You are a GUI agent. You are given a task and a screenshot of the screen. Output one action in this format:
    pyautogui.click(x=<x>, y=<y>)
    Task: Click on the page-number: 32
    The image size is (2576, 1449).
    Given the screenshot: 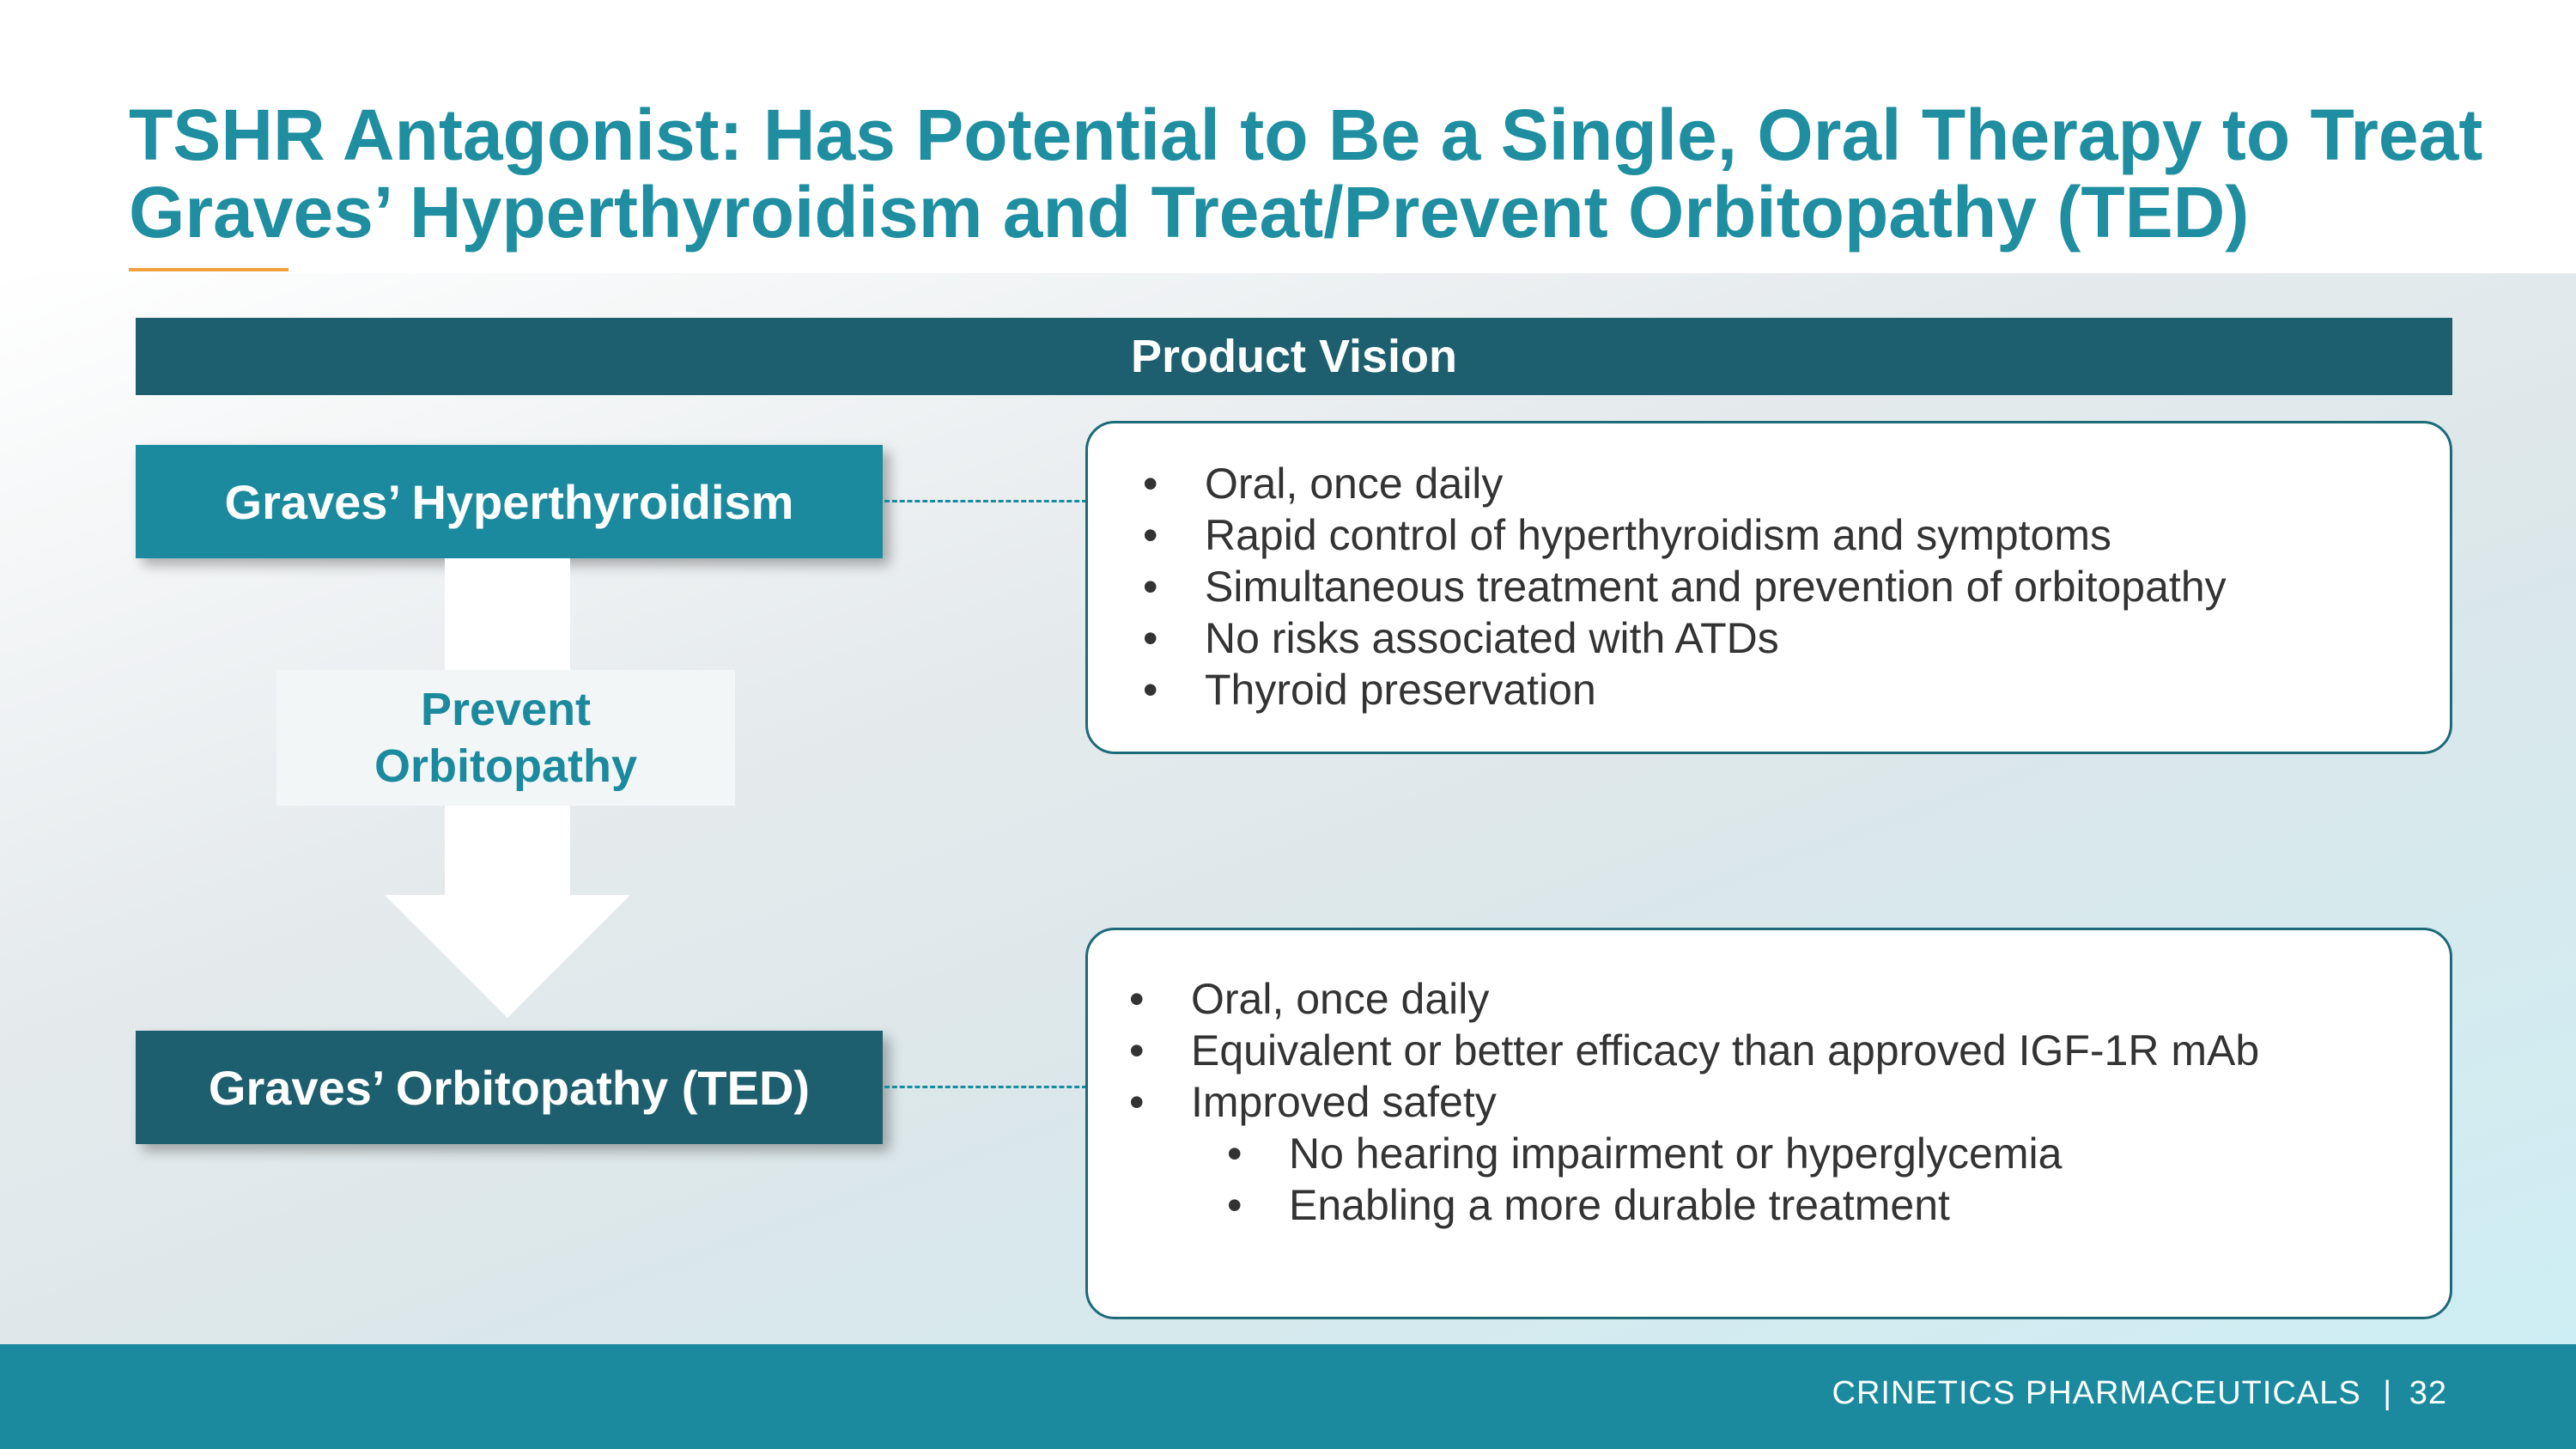 What is the action you would take?
    pyautogui.click(x=2428, y=1393)
    